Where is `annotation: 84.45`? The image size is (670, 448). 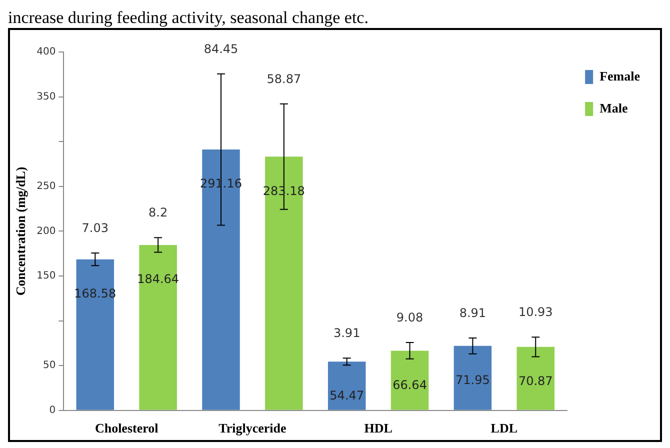 annotation: 84.45 is located at coordinates (221, 49).